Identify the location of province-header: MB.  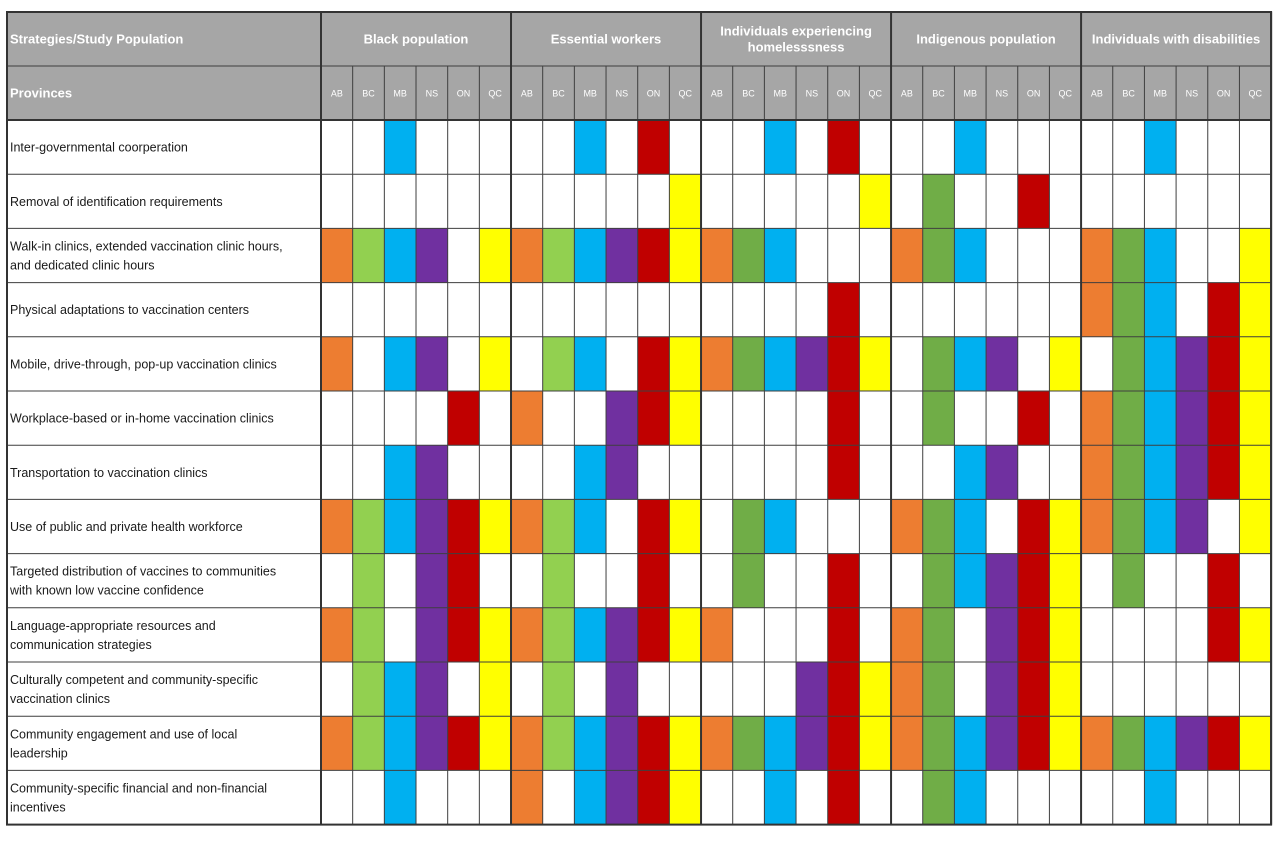
(1161, 94).